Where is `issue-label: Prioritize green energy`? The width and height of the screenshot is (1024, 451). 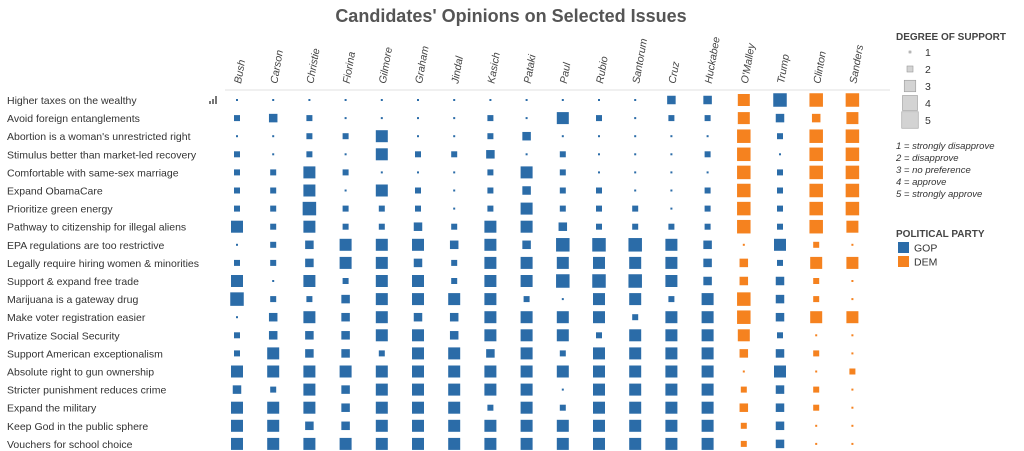
issue-label: Prioritize green energy is located at coordinates (60, 210).